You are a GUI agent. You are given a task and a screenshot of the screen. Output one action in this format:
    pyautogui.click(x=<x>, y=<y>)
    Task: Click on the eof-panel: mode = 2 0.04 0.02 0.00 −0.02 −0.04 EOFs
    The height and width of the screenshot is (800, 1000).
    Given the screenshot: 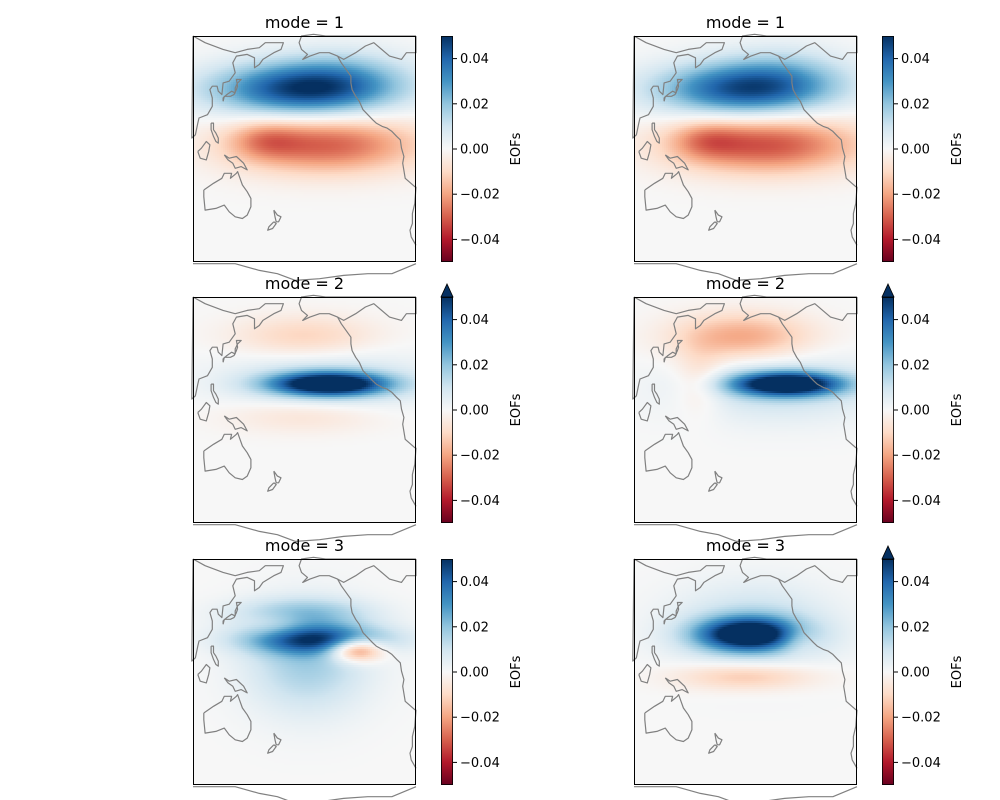 What is the action you would take?
    pyautogui.click(x=357, y=408)
    